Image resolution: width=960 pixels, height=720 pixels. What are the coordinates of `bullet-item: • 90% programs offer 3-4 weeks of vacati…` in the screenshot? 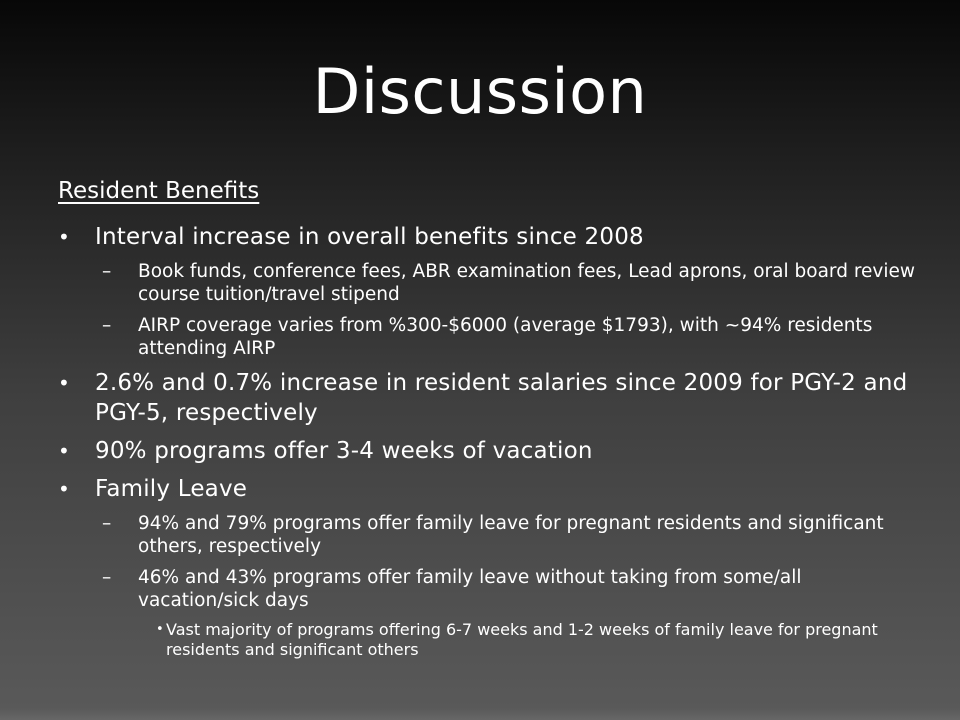 It's located at (488, 451).